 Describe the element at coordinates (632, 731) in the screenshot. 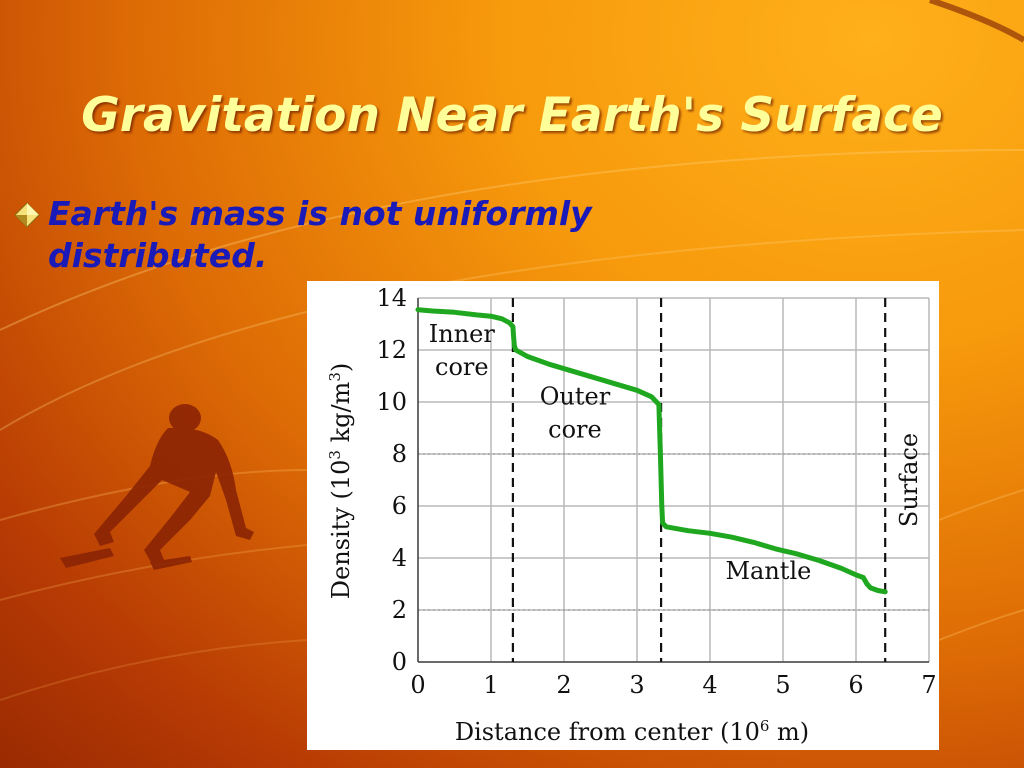

I see `x-axis-label: Distance from center (106 m)` at that location.